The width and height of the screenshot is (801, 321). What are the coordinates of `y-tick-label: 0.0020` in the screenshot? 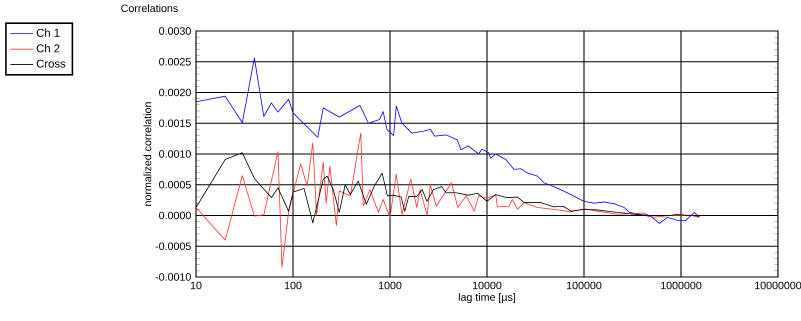 It's located at (175, 92).